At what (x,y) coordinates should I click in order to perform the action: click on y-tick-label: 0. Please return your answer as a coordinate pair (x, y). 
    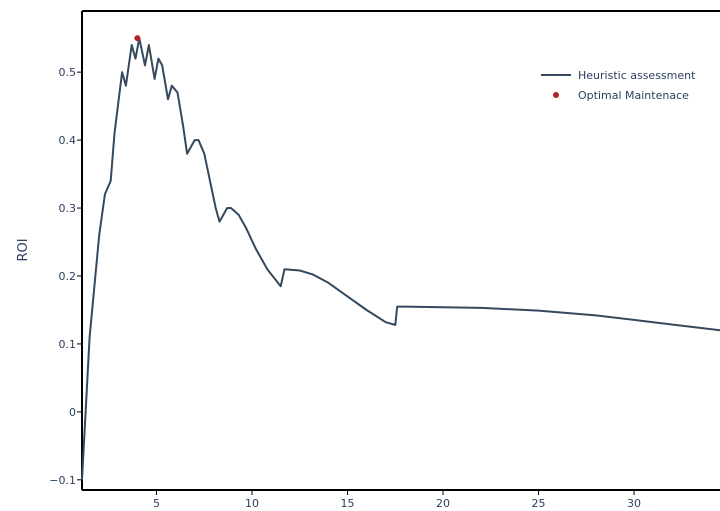
    Looking at the image, I should click on (72, 412).